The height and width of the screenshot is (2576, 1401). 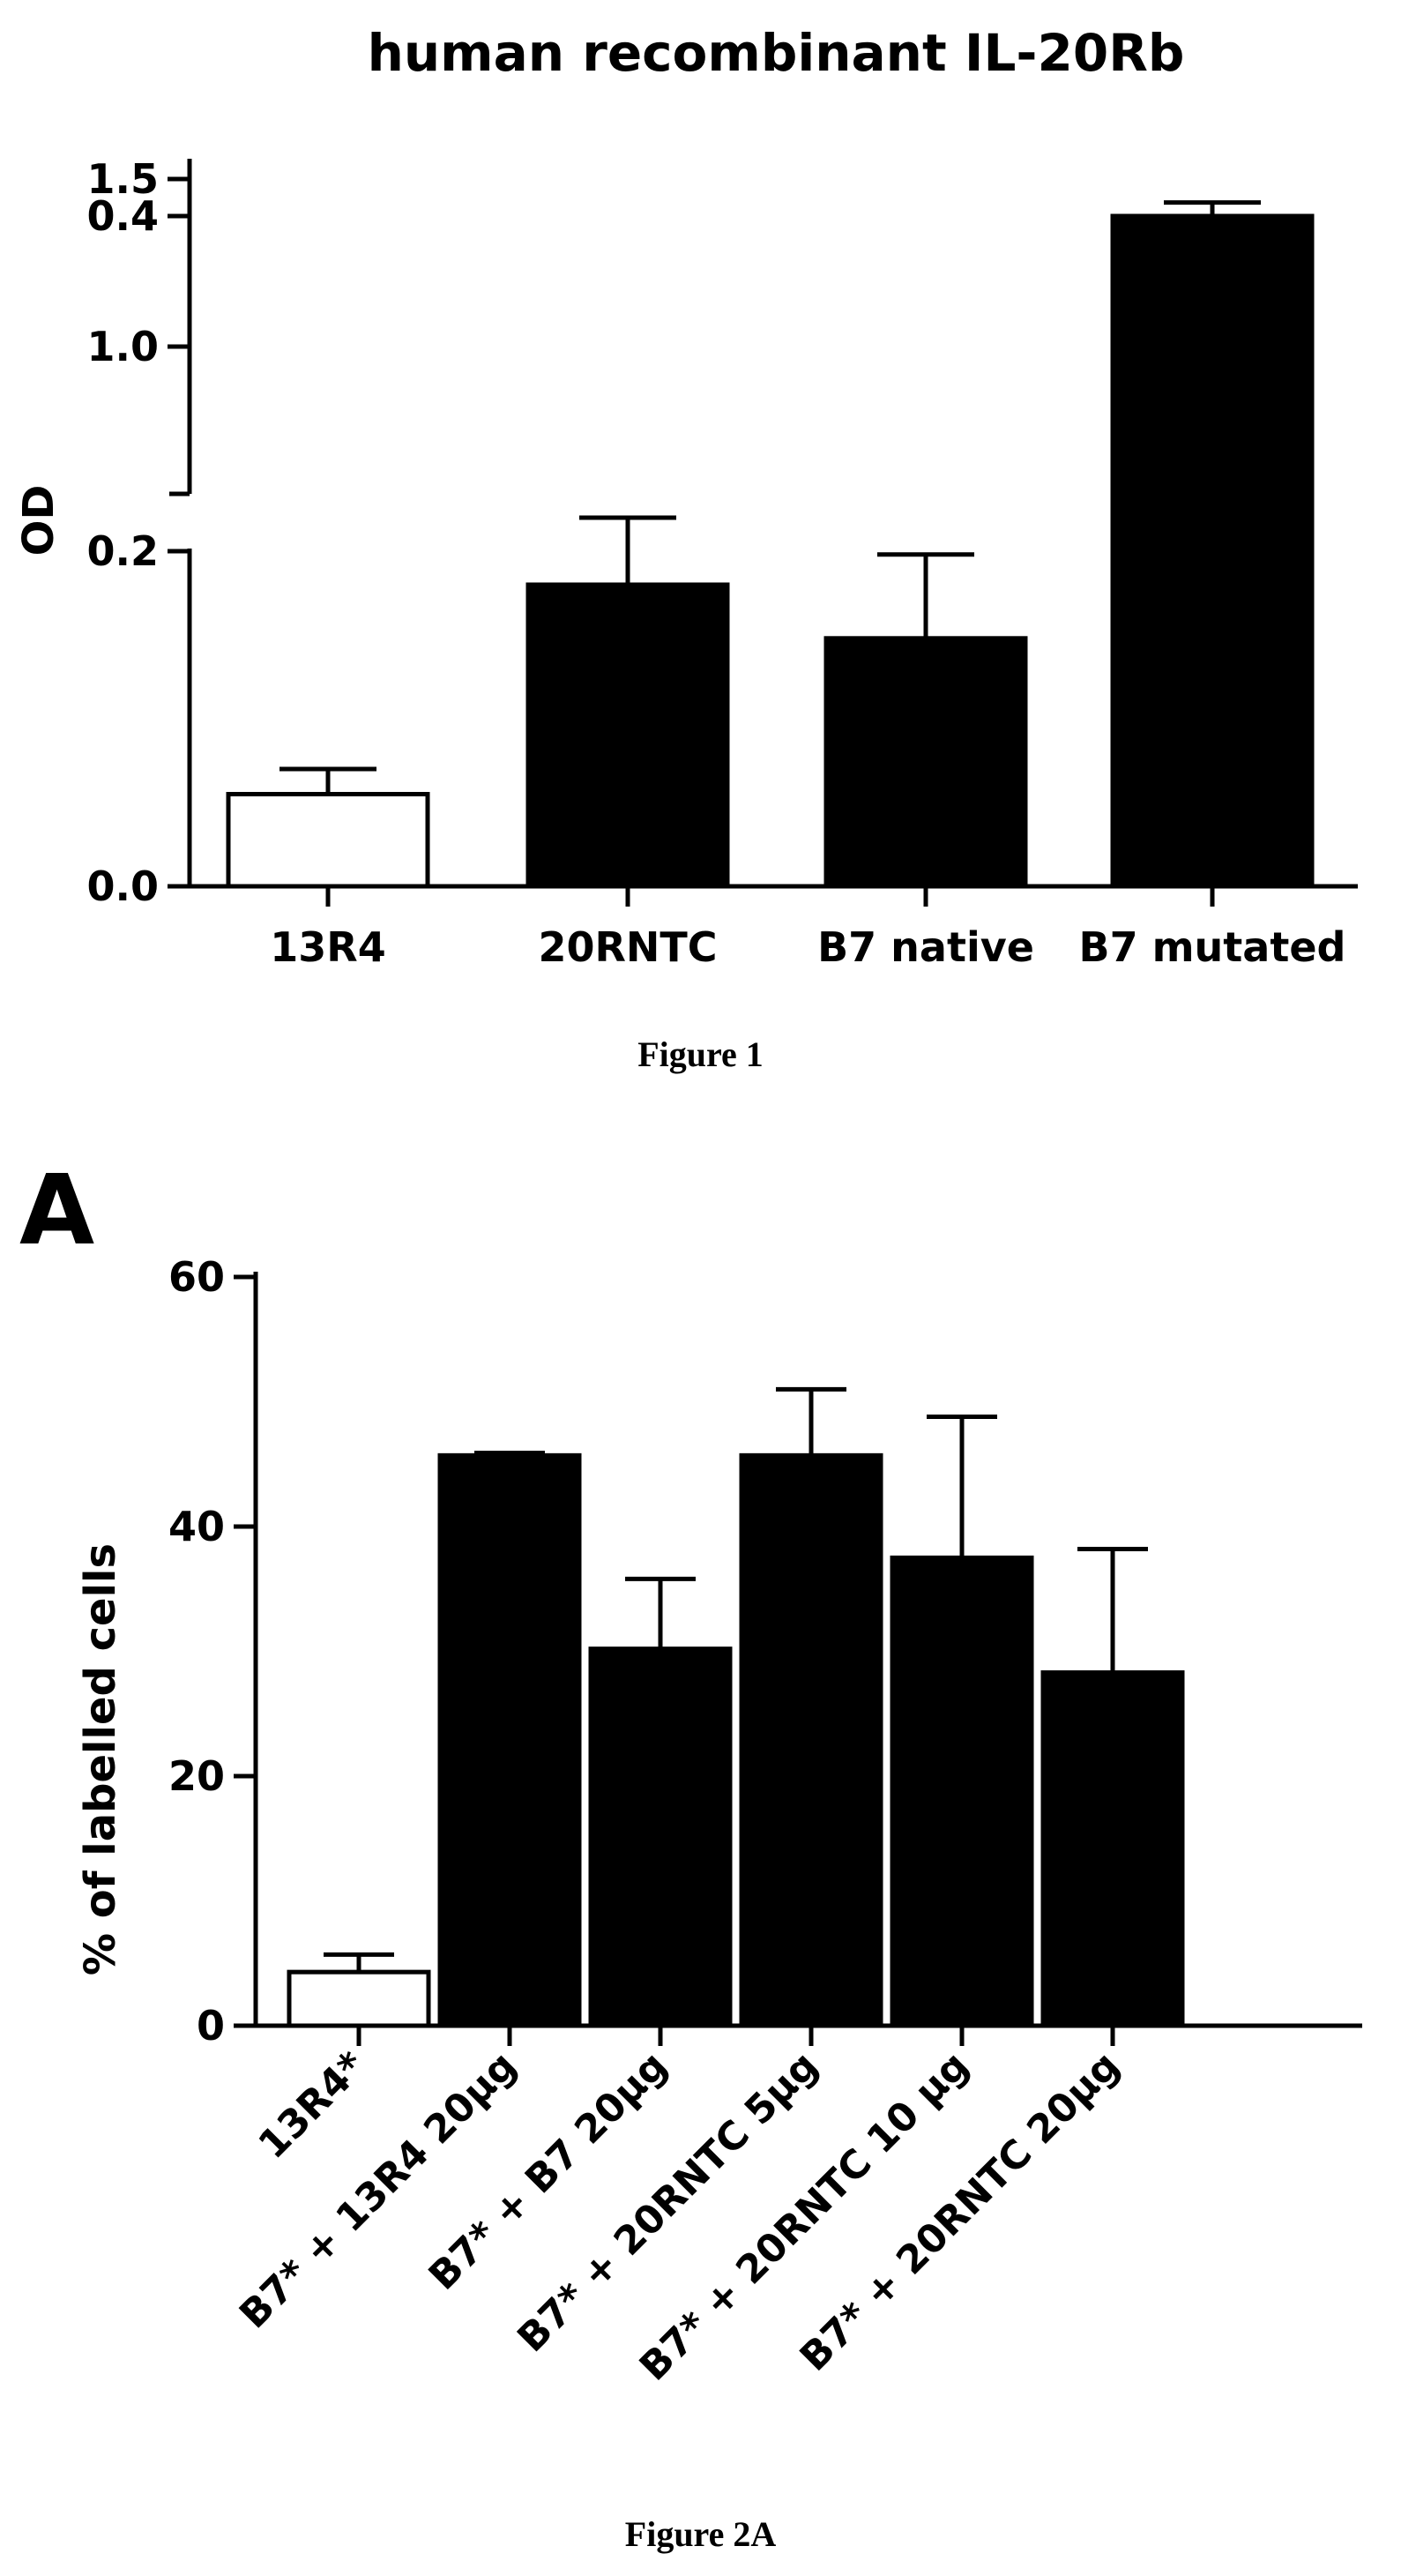 What do you see at coordinates (123, 551) in the screenshot?
I see `y-tick-label: 0.2` at bounding box center [123, 551].